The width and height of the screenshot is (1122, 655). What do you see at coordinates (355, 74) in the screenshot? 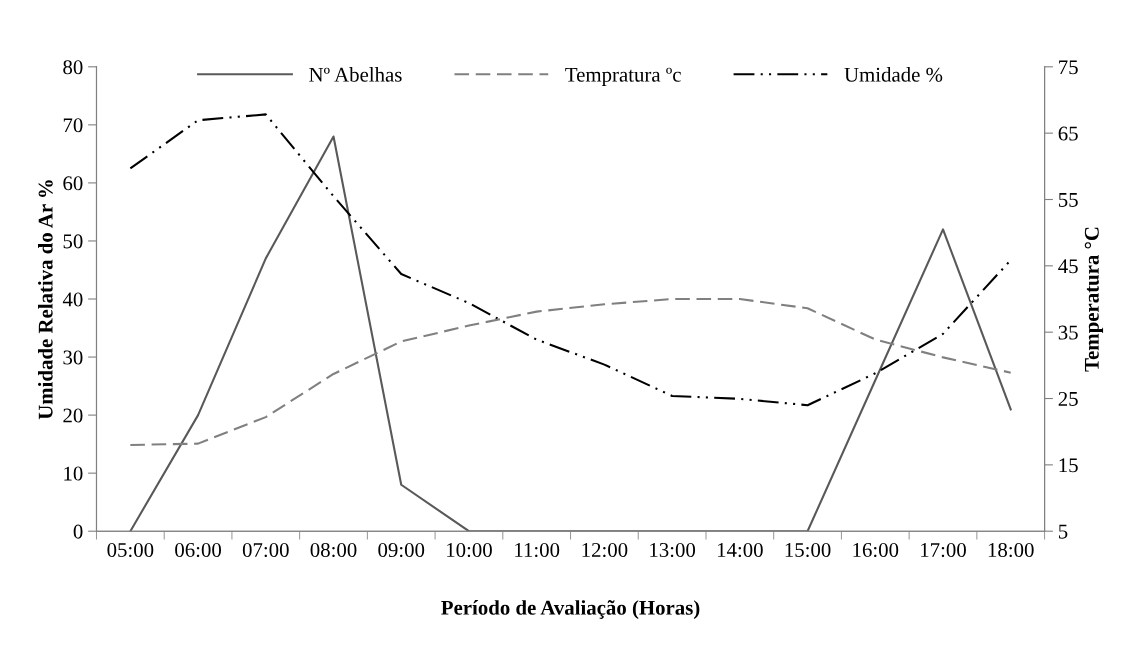
I see `legend-label: Nº Abelhas` at bounding box center [355, 74].